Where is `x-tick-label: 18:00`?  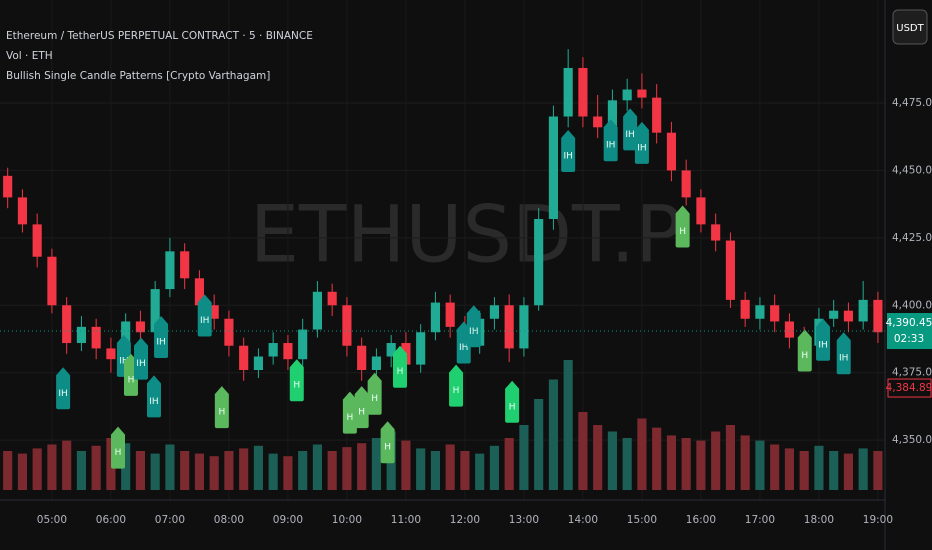
x-tick-label: 18:00 is located at coordinates (819, 520).